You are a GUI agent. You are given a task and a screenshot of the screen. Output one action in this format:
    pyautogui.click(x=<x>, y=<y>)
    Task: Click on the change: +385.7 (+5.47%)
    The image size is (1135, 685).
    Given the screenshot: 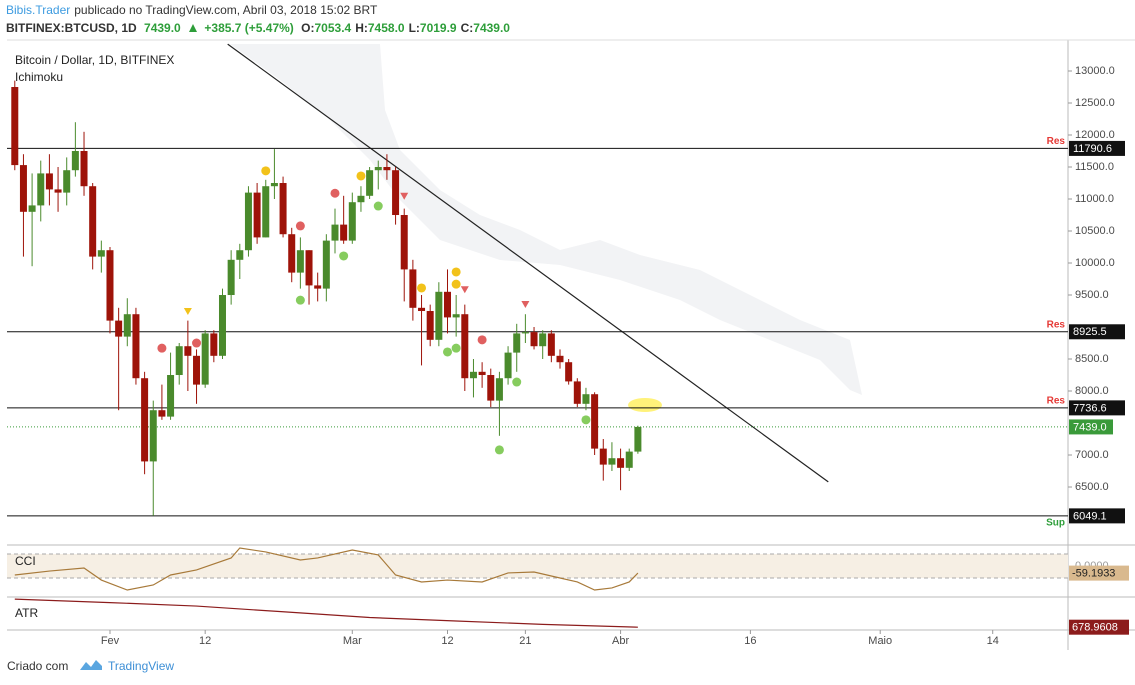 What is the action you would take?
    pyautogui.click(x=249, y=28)
    